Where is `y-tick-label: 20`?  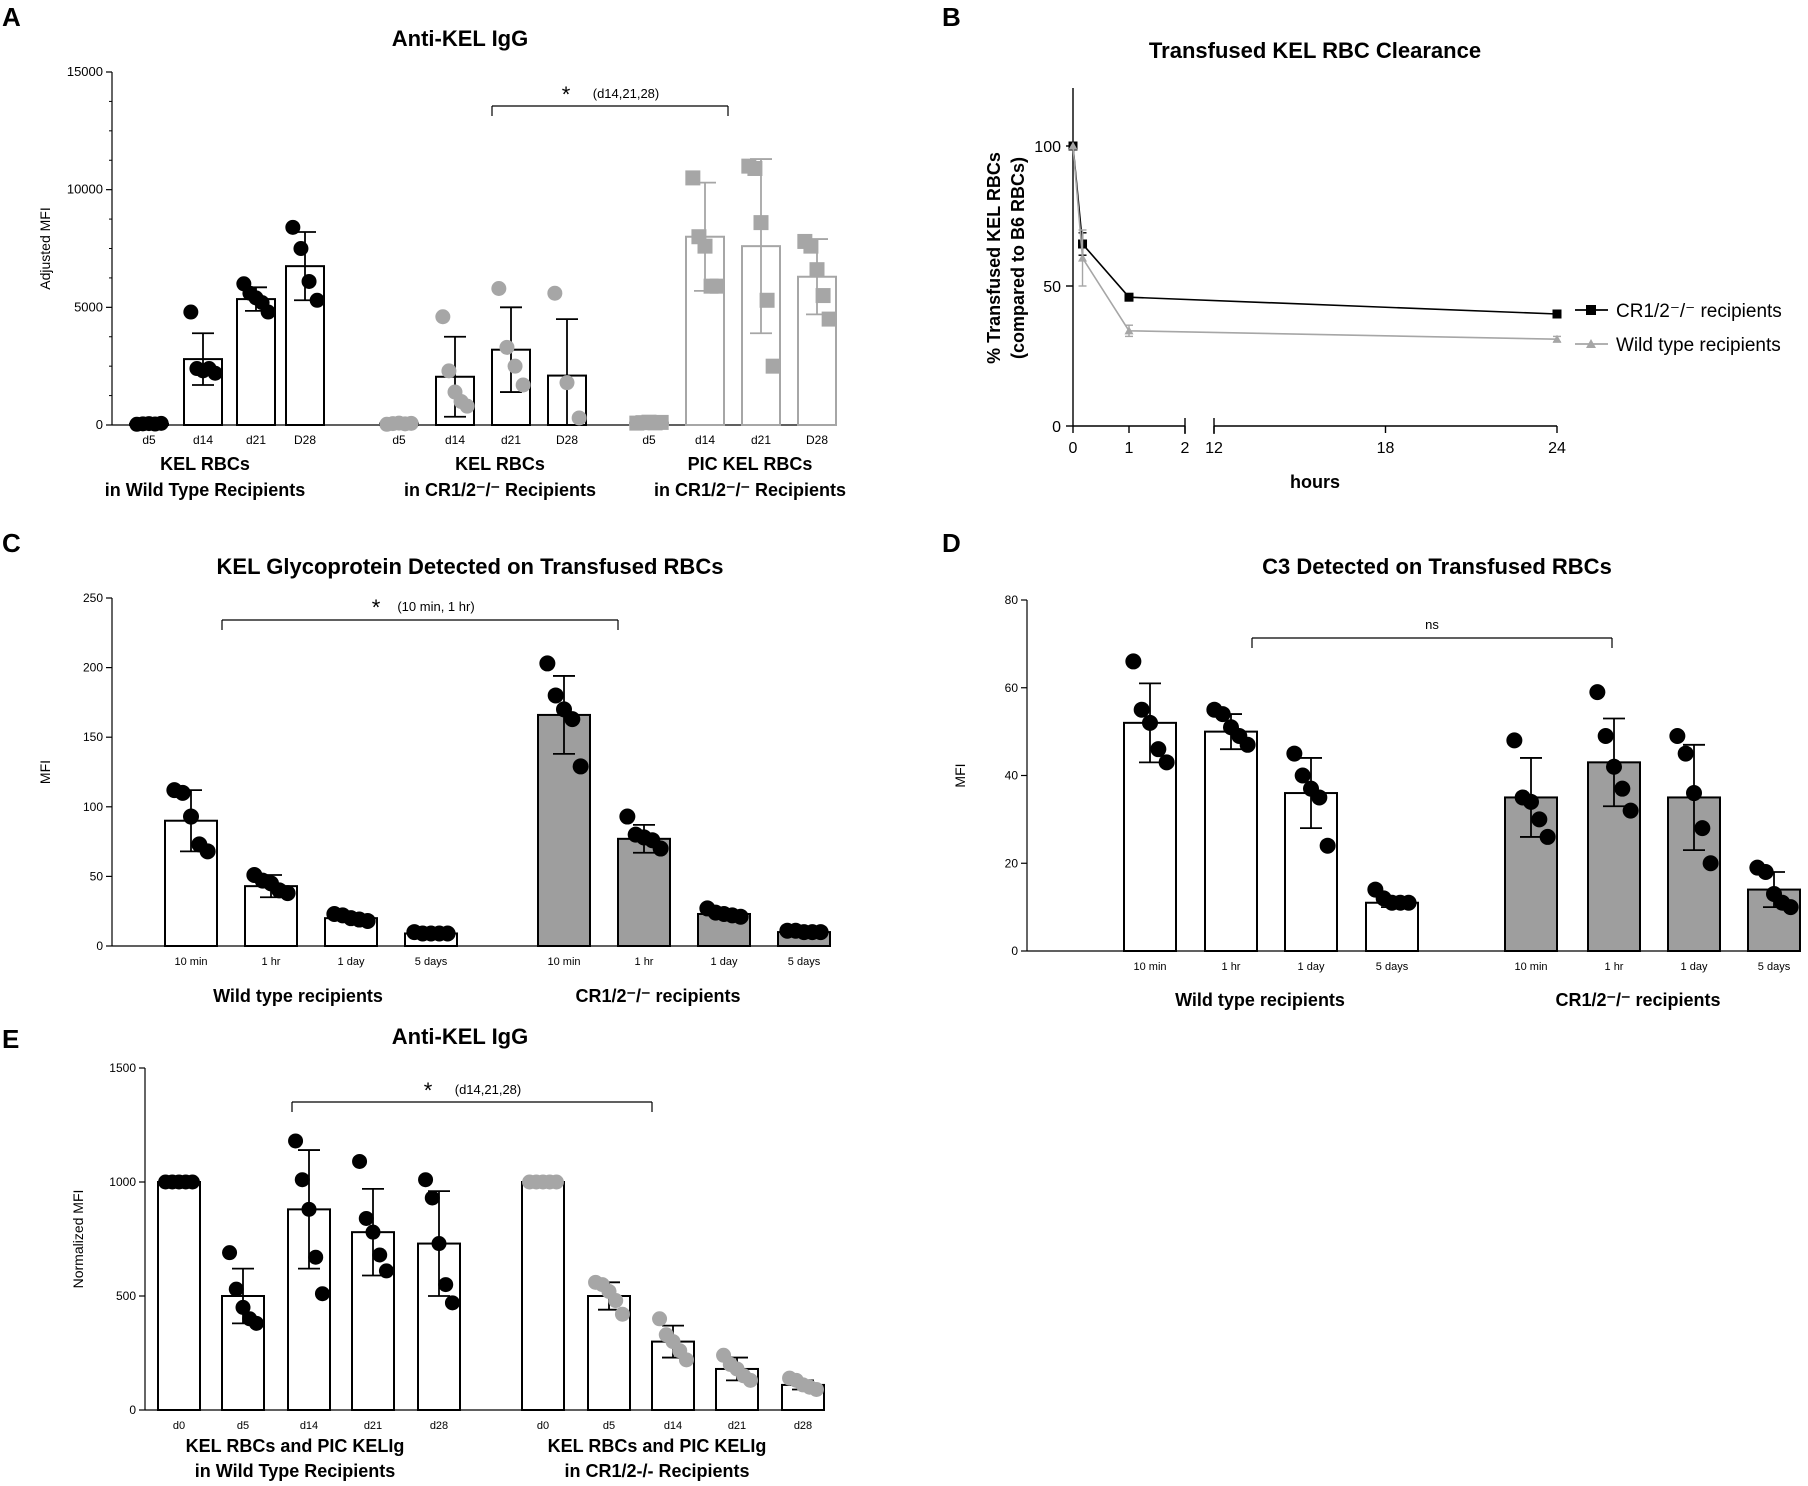 y-tick-label: 20 is located at coordinates (1012, 863).